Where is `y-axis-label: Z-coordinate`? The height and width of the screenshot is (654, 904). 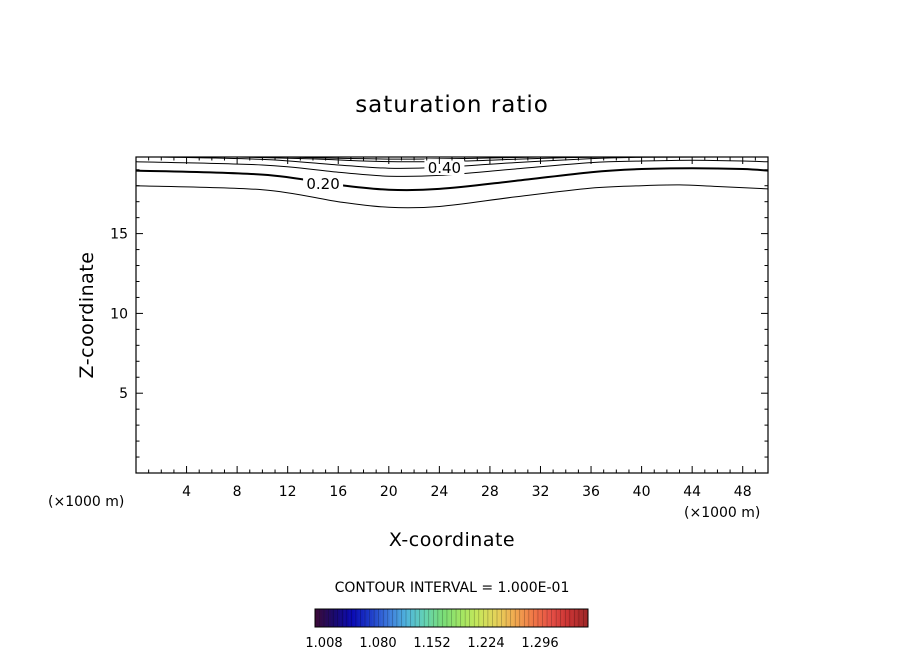 y-axis-label: Z-coordinate is located at coordinates (87, 315).